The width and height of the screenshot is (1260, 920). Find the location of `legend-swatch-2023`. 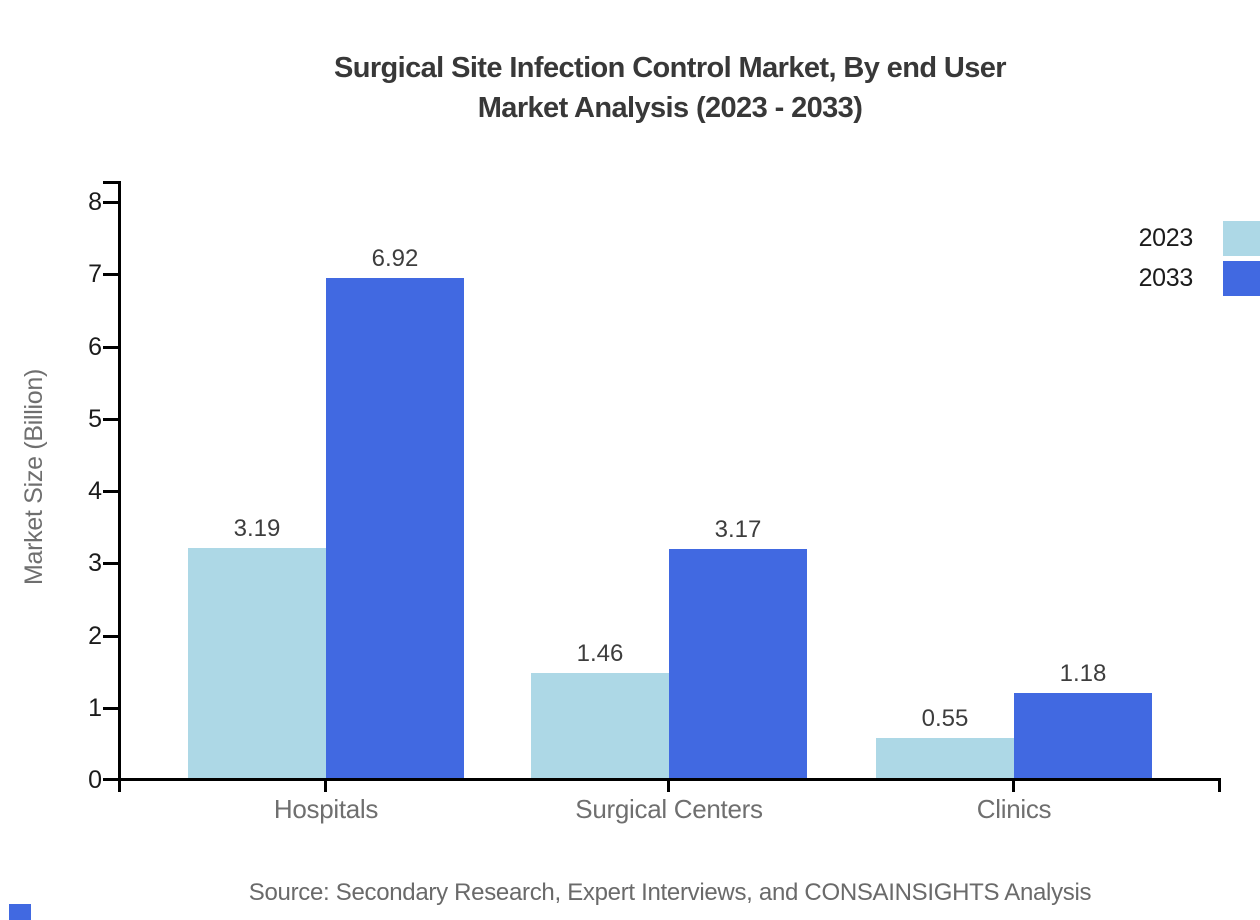

legend-swatch-2023 is located at coordinates (1241, 238).